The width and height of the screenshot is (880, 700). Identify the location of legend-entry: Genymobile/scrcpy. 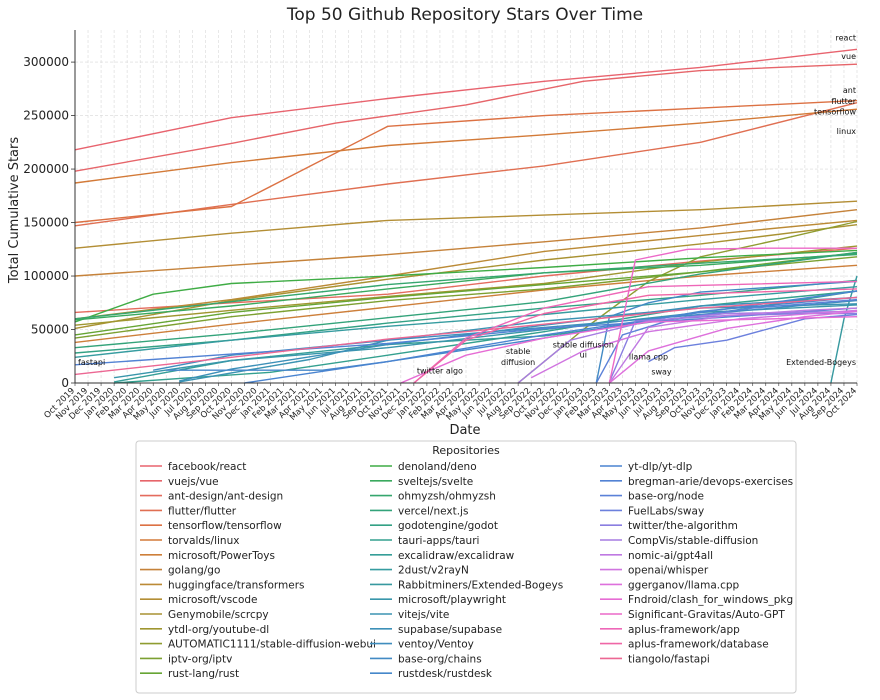
(218, 615).